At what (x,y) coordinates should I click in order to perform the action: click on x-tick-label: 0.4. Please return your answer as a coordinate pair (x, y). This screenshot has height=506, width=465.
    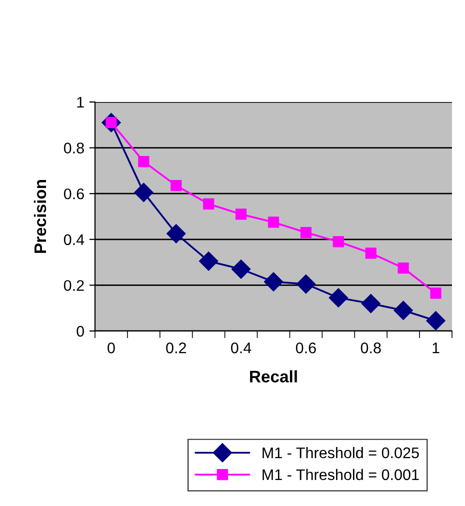
    Looking at the image, I should click on (241, 348).